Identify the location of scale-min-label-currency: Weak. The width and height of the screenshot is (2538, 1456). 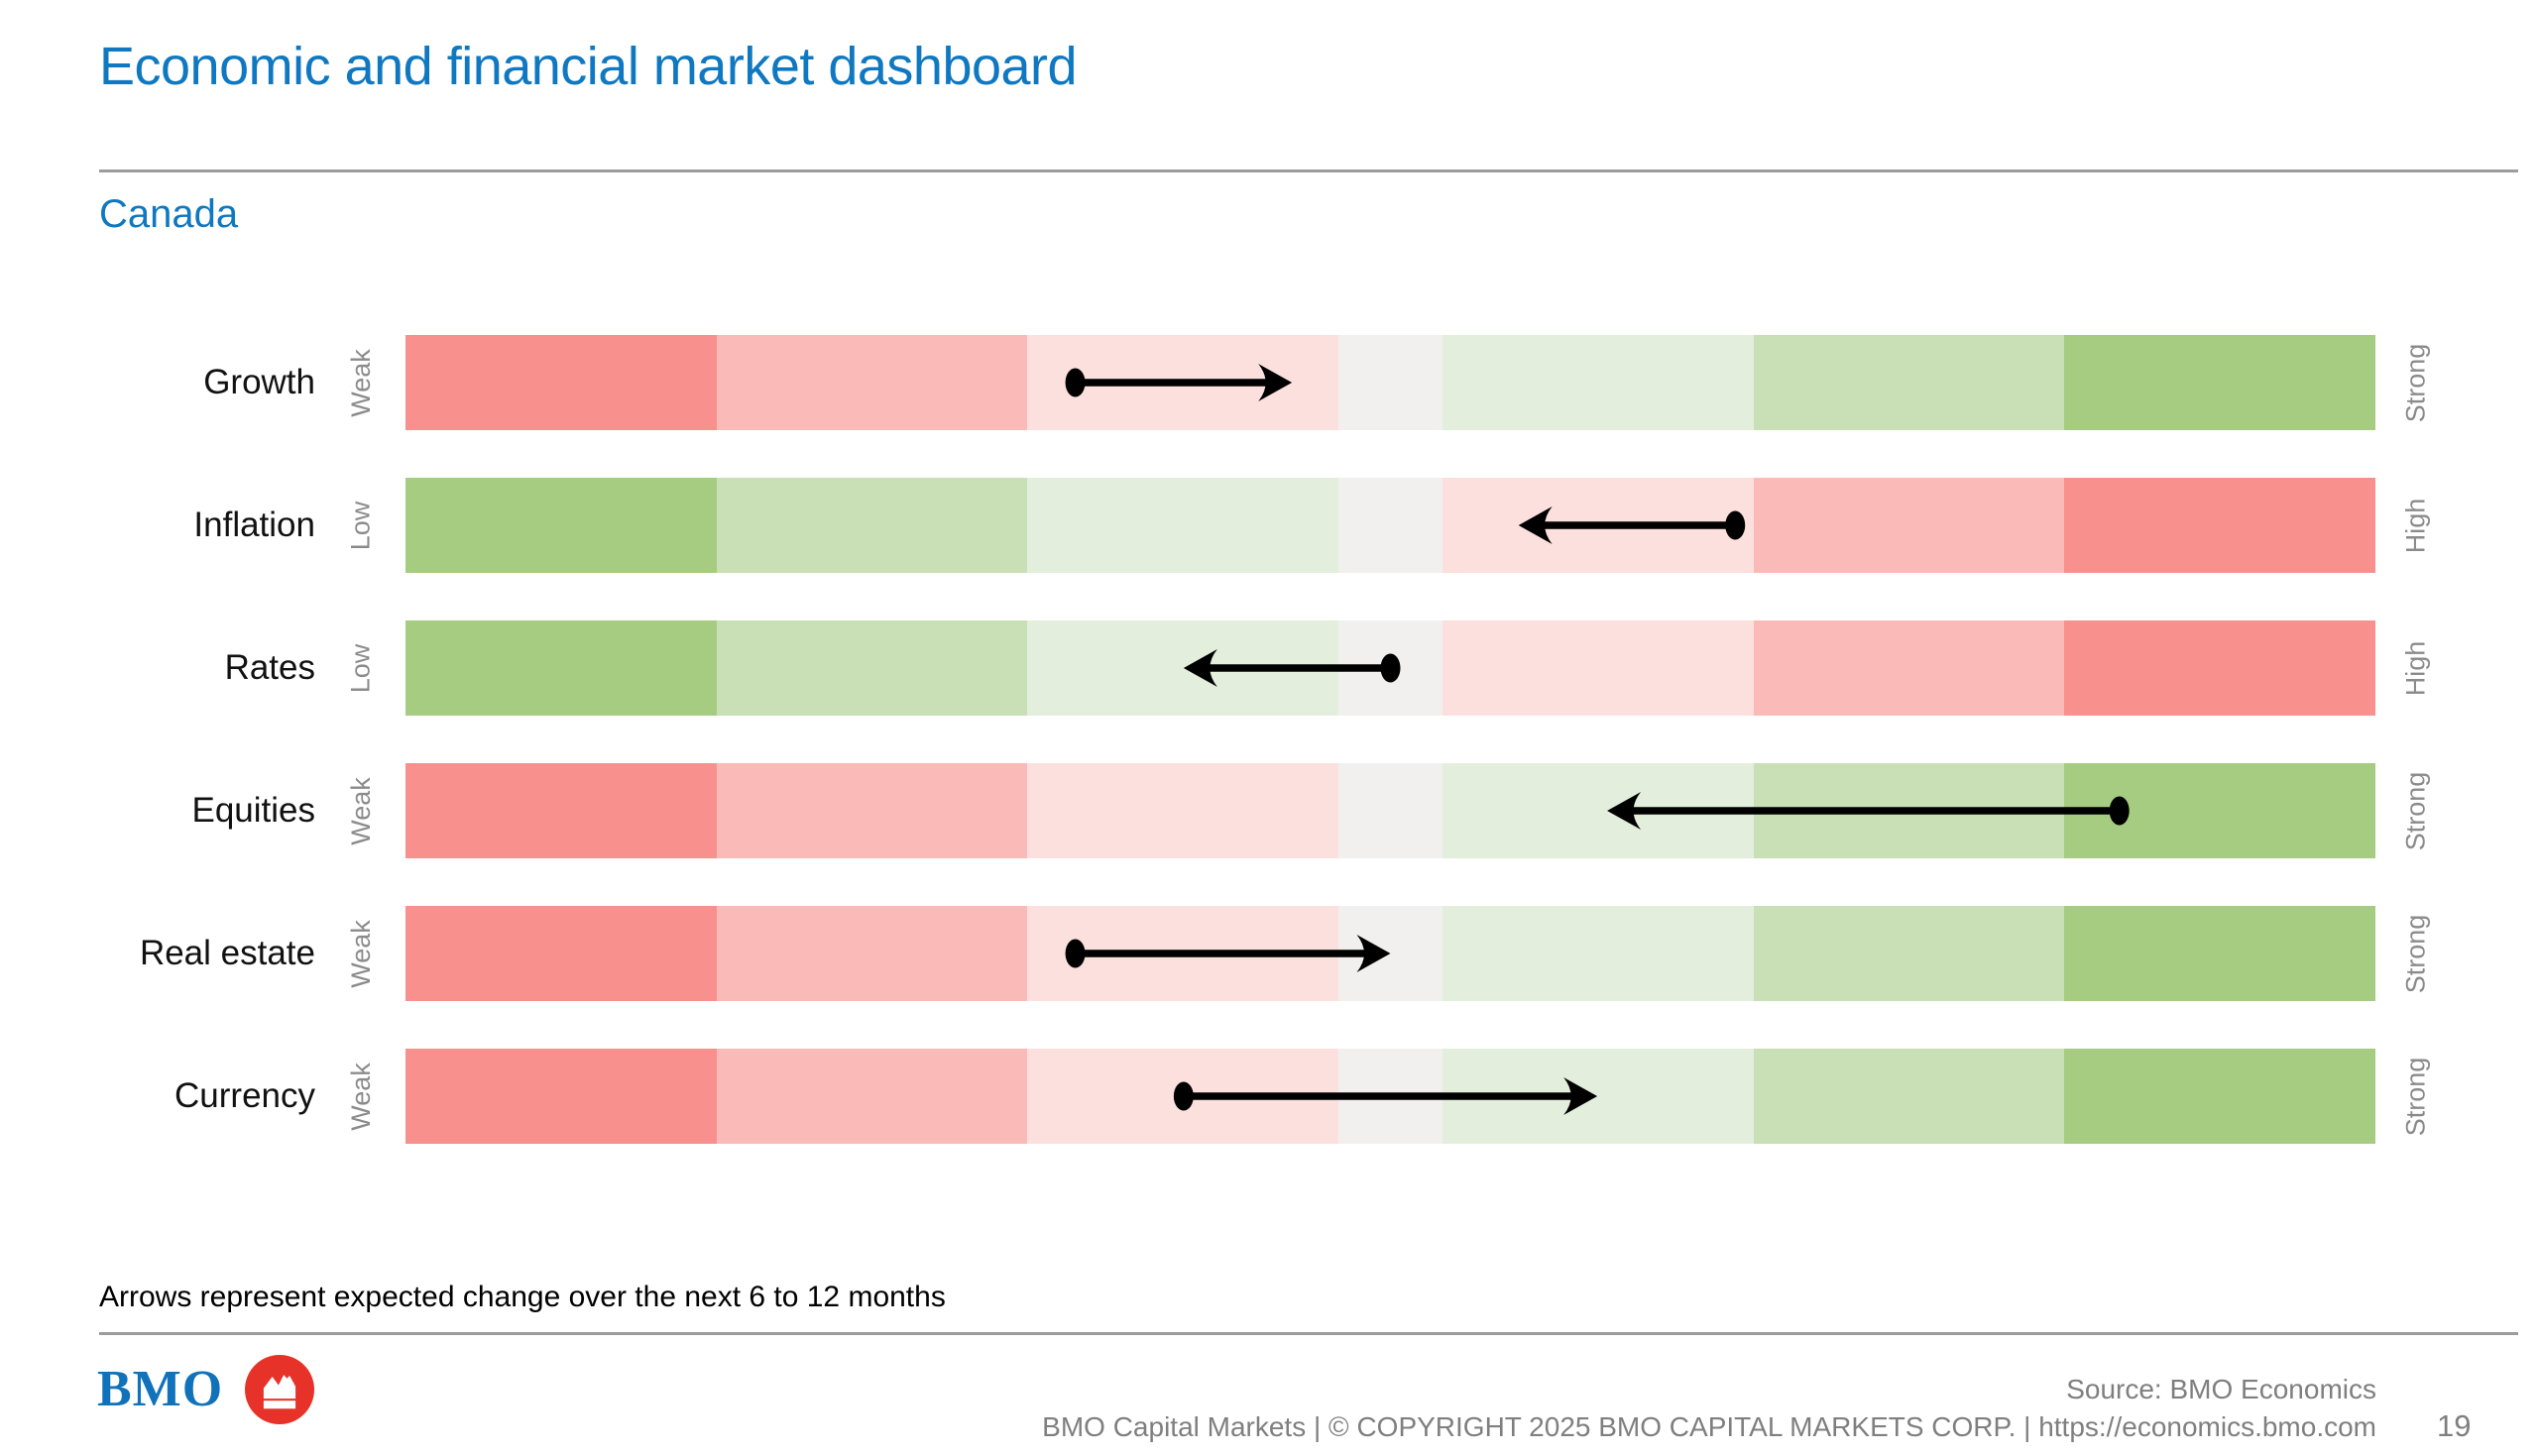
(360, 1096).